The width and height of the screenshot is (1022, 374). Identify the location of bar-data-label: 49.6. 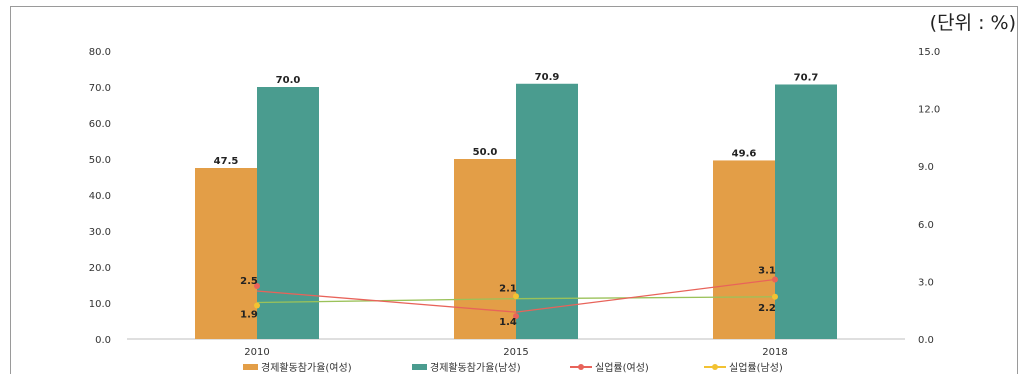
(744, 153).